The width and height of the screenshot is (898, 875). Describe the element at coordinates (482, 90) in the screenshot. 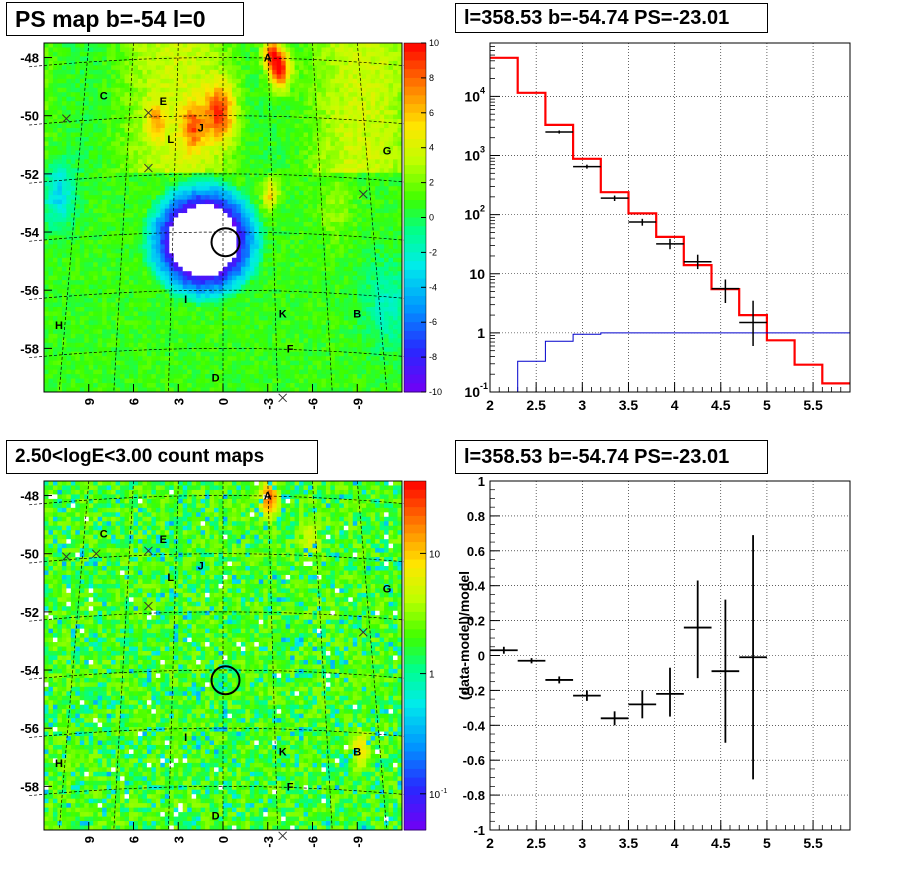

I see `y-tick-exponent: 4` at that location.